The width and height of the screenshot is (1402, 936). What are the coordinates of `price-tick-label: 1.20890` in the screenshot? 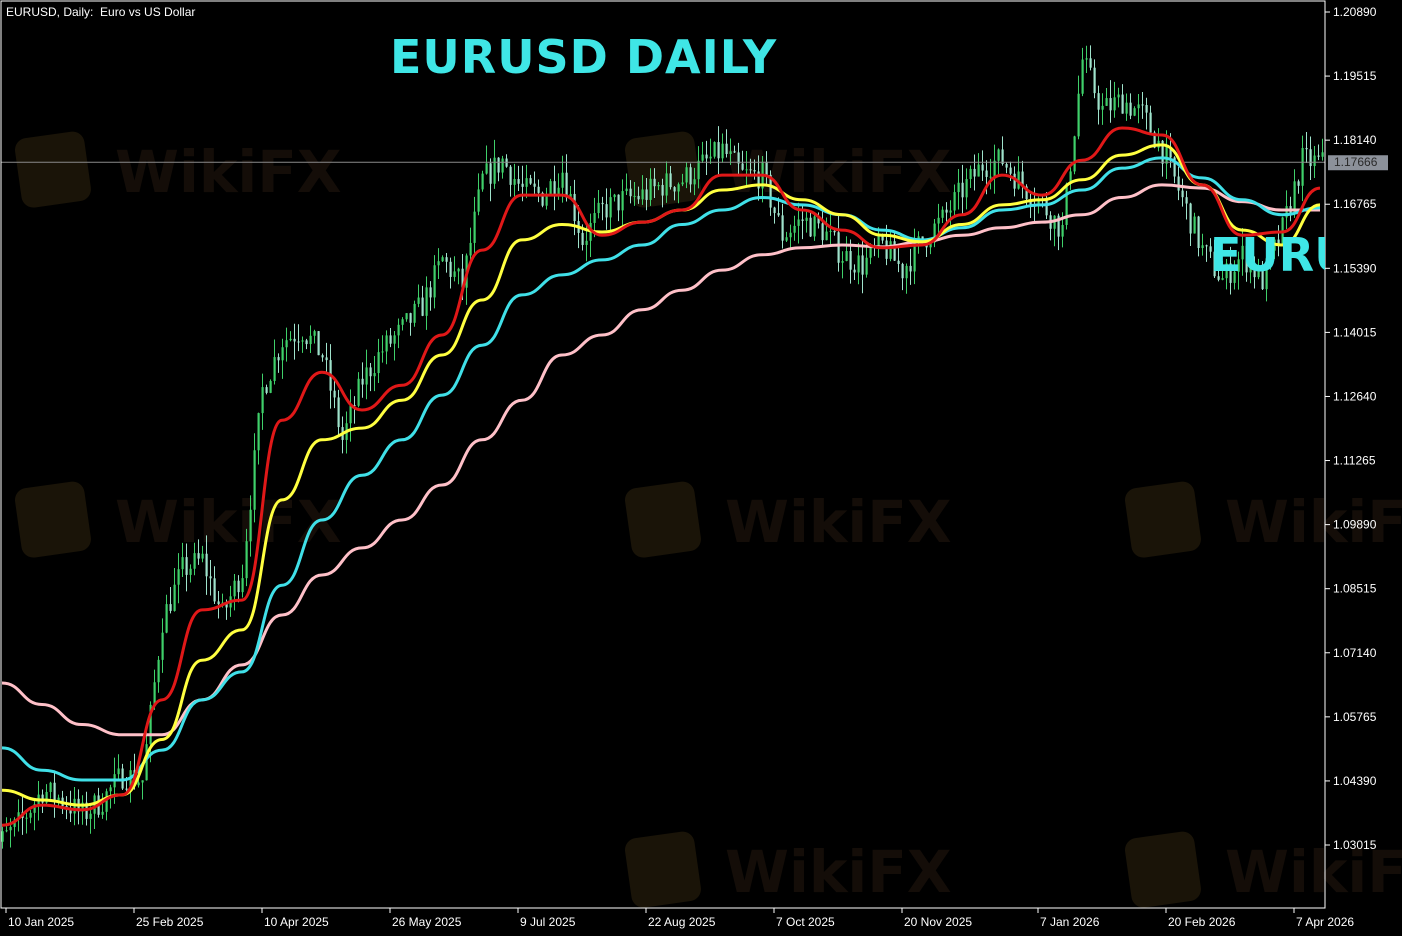 It's located at (1355, 12).